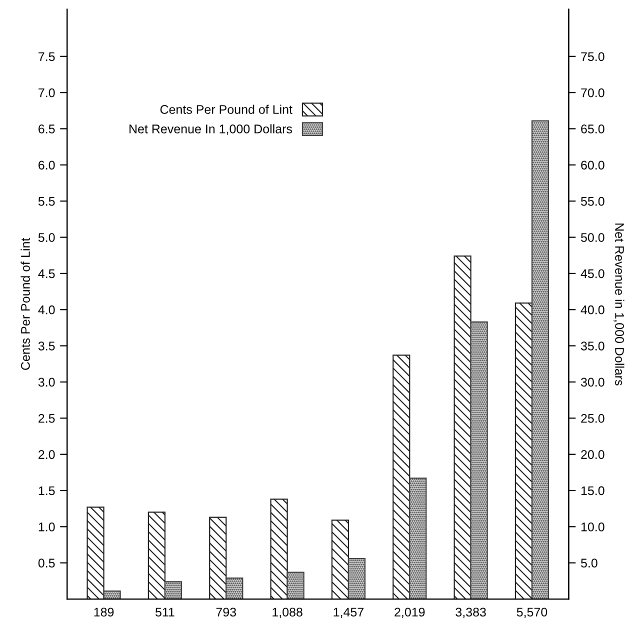 Image resolution: width=627 pixels, height=624 pixels. What do you see at coordinates (46, 57) in the screenshot?
I see `y-tick-label: 7.5` at bounding box center [46, 57].